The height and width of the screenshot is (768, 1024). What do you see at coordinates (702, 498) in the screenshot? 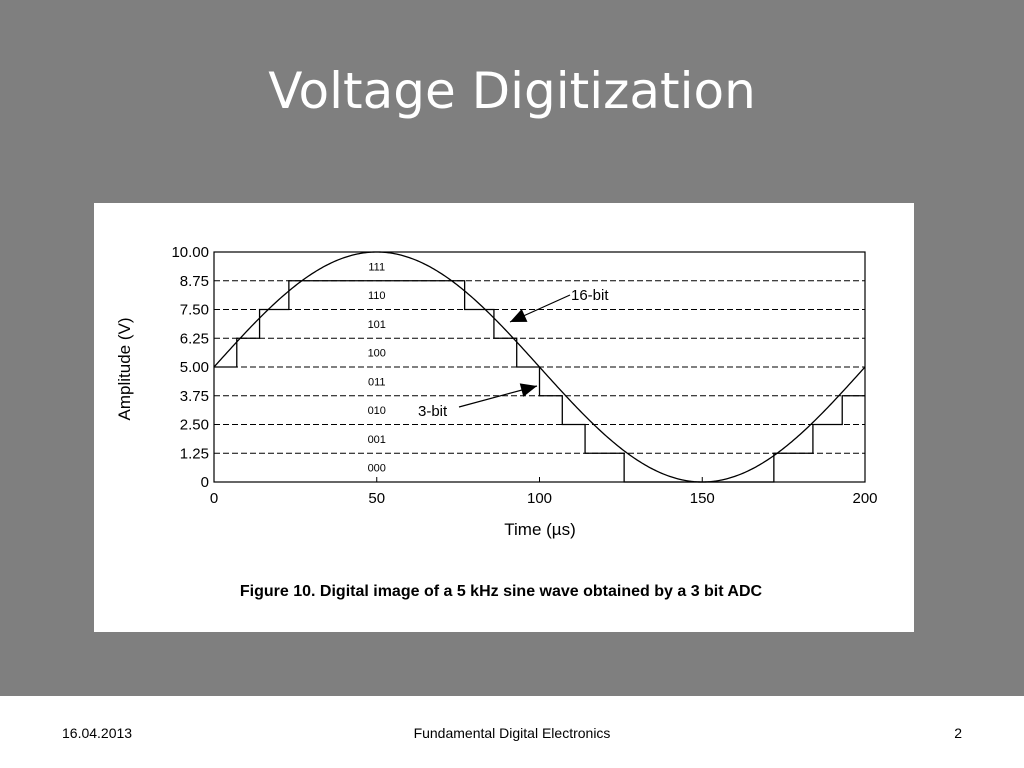
I see `x-tick-label: 150` at bounding box center [702, 498].